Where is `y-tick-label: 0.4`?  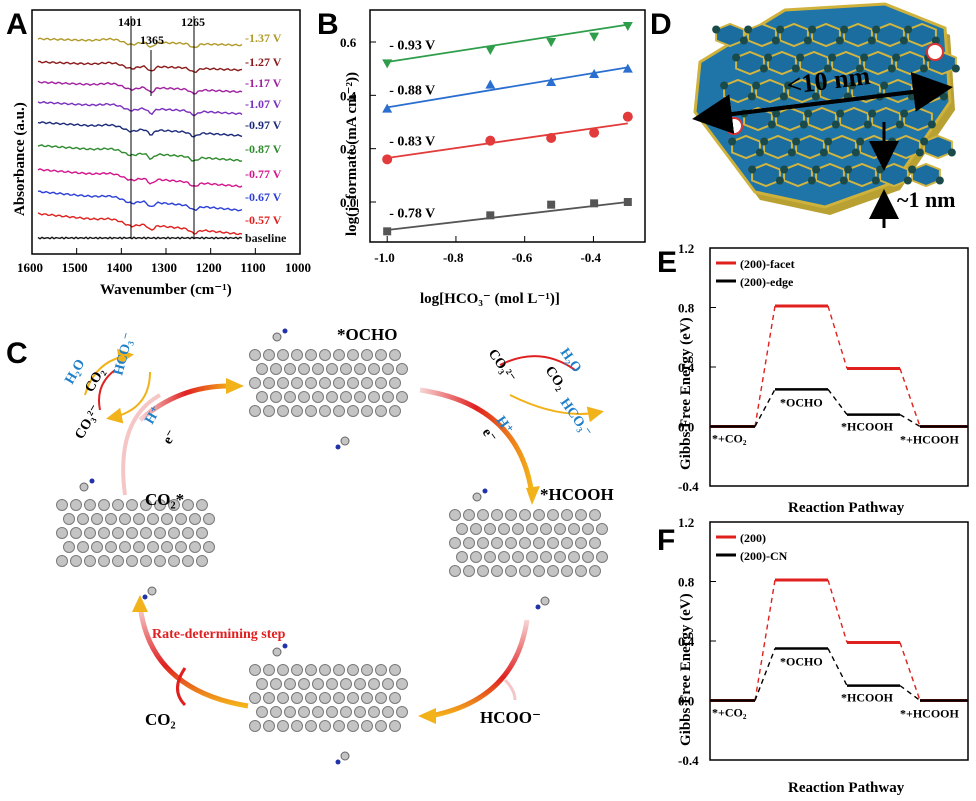 y-tick-label: 0.4 is located at coordinates (348, 95).